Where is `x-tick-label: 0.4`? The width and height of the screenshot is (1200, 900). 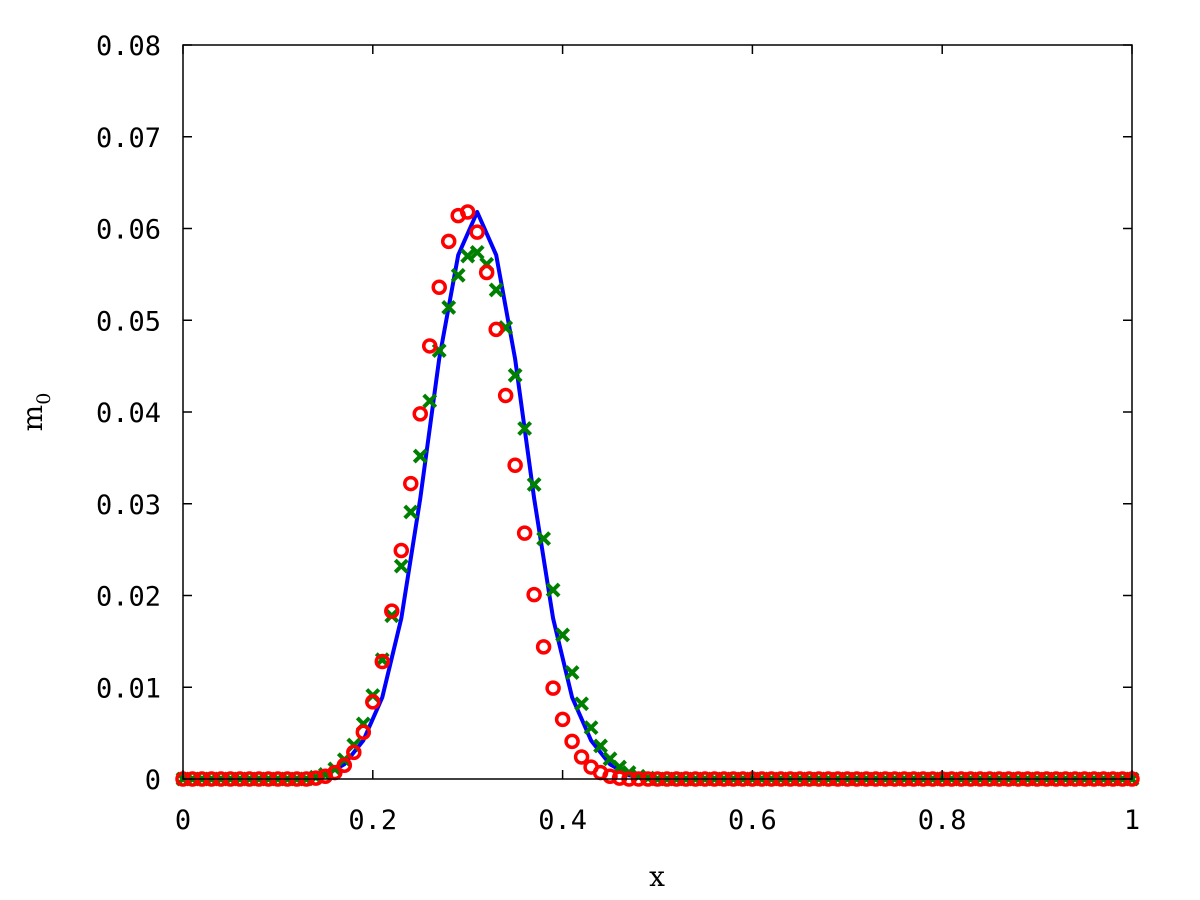
x-tick-label: 0.4 is located at coordinates (562, 820).